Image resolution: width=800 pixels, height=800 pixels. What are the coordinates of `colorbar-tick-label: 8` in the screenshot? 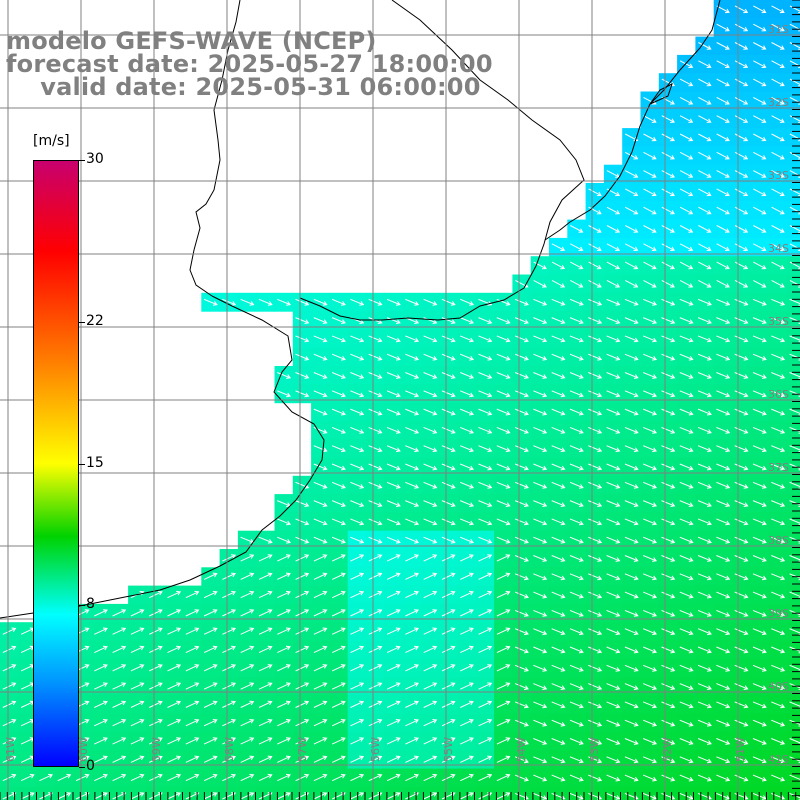 It's located at (90, 604).